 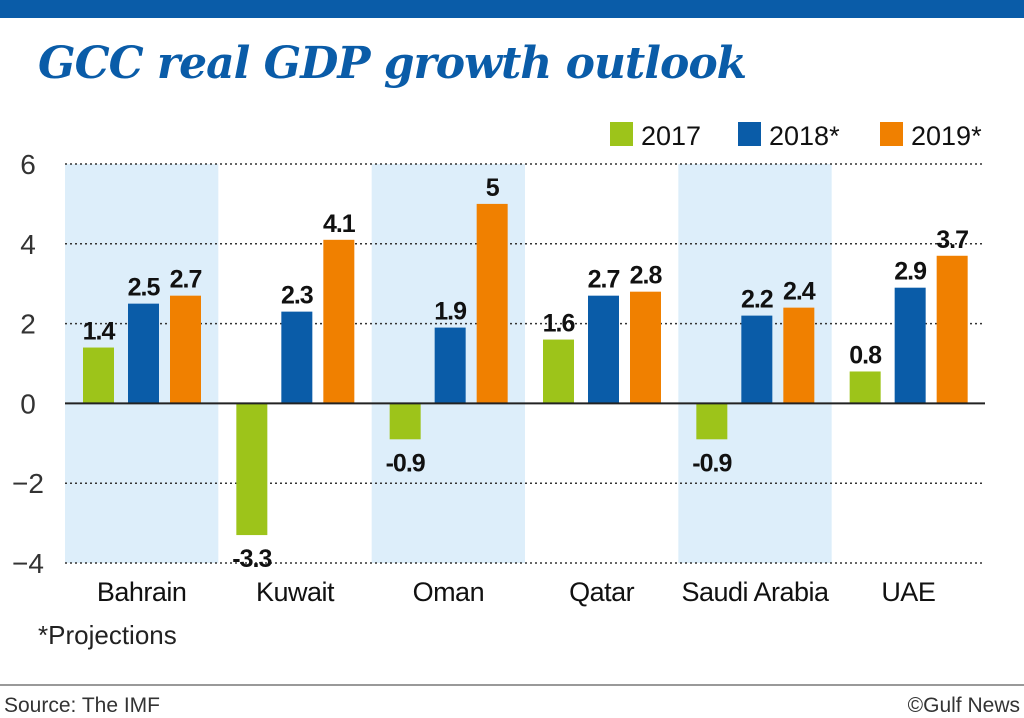 What do you see at coordinates (142, 592) in the screenshot?
I see `x-tick-label: Bahrain` at bounding box center [142, 592].